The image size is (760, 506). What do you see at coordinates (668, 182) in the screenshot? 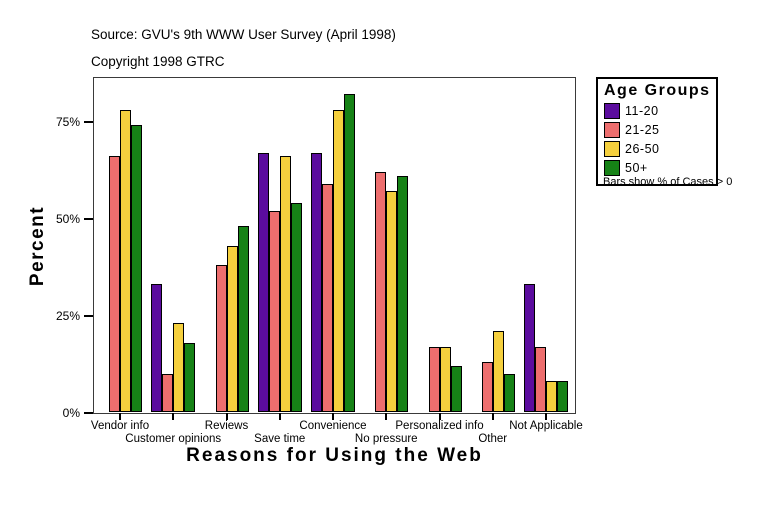
I see `footnote: Bars show % of Cases > 0` at bounding box center [668, 182].